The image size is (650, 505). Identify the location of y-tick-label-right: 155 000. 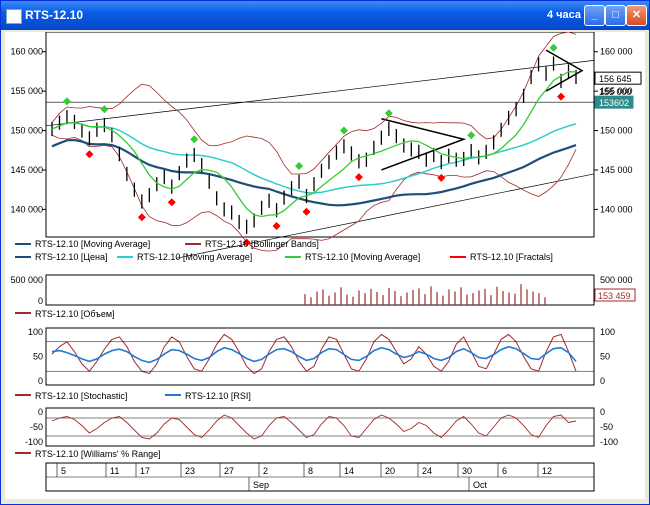
(616, 91).